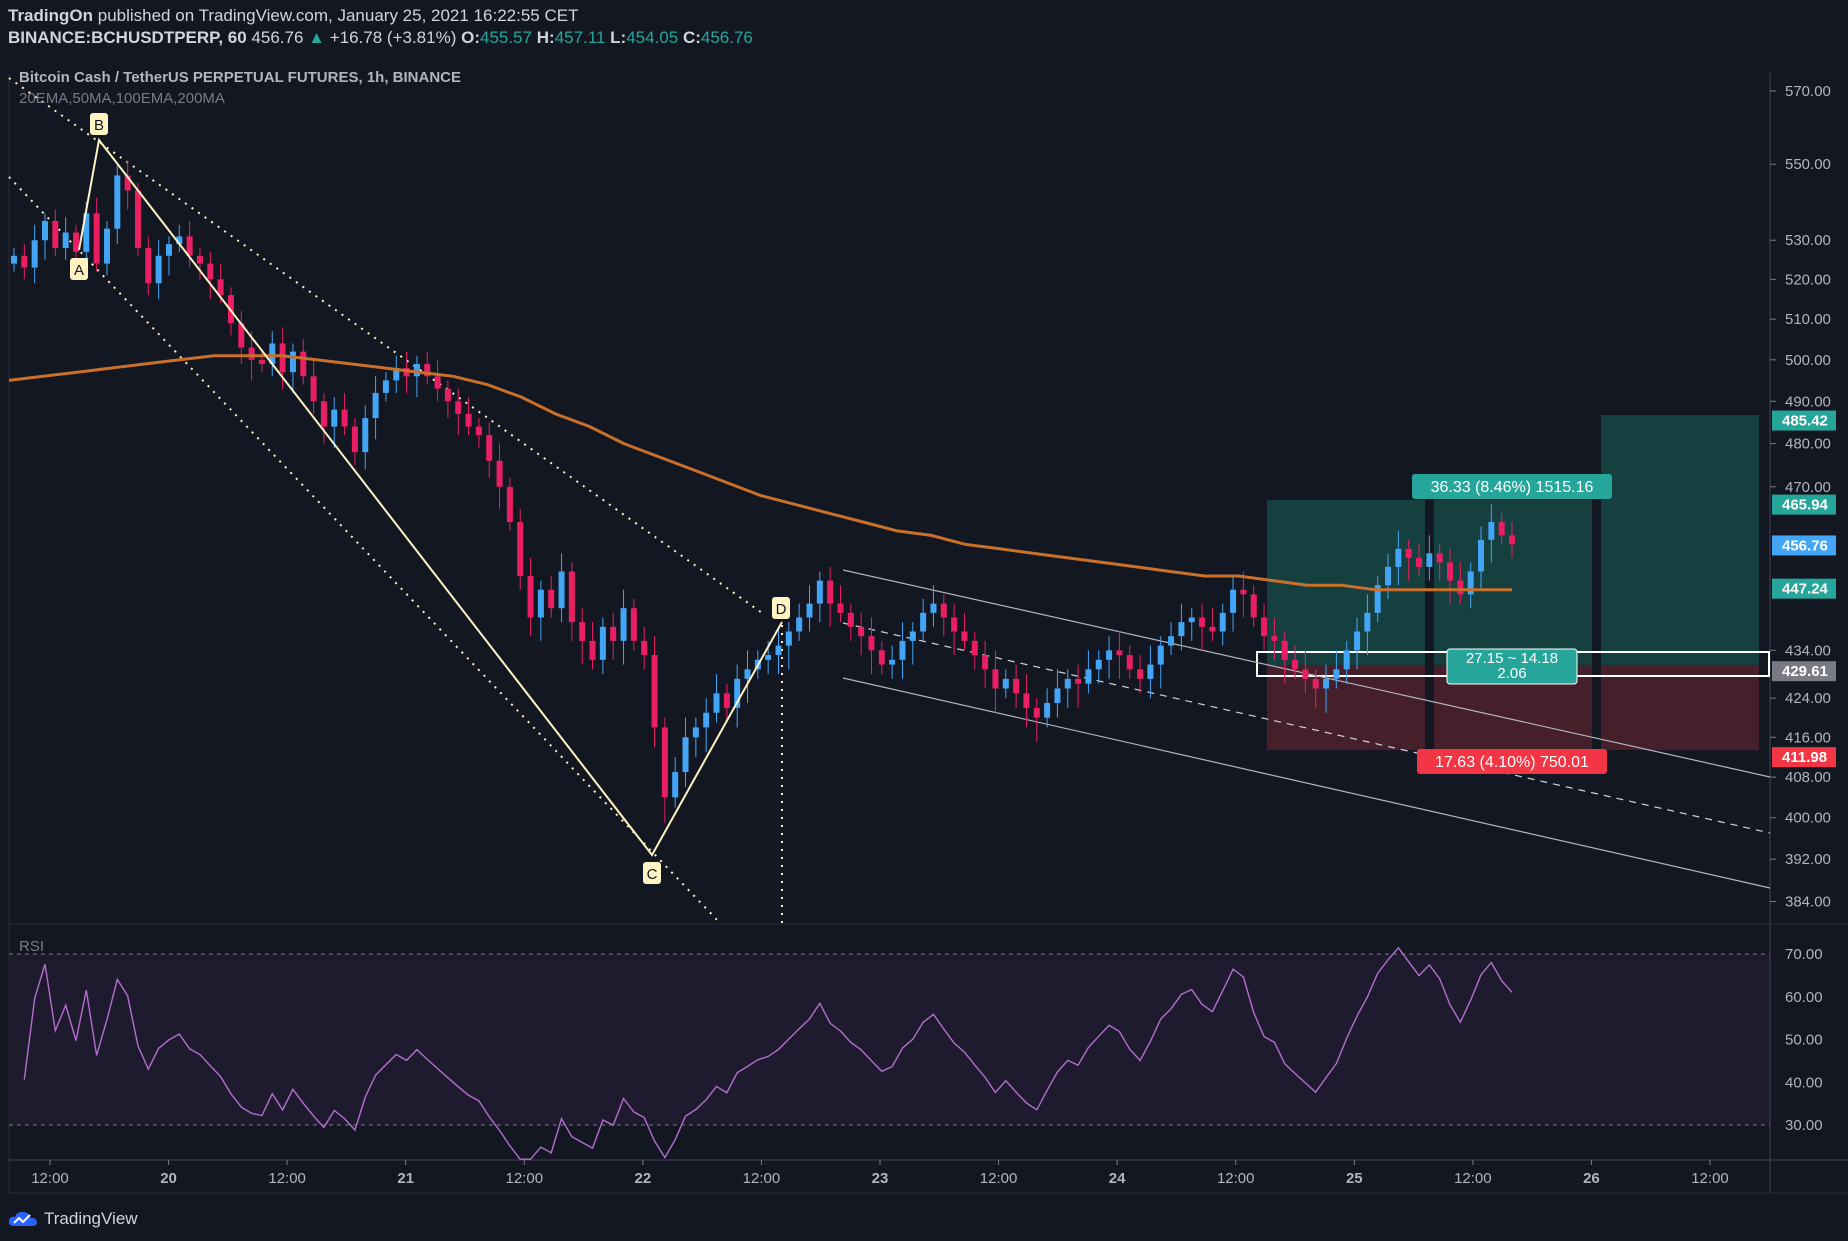 Image resolution: width=1848 pixels, height=1241 pixels. I want to click on price-tick-label: 416.00, so click(1808, 737).